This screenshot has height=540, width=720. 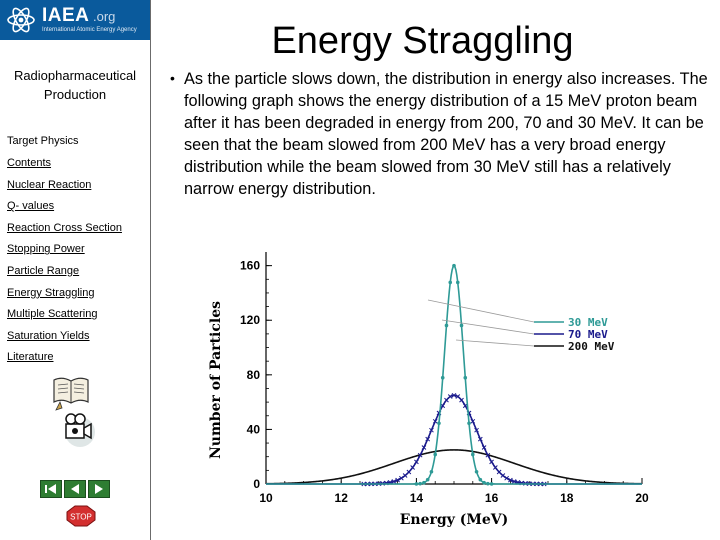 I want to click on y-tick-label: 120, so click(x=250, y=320).